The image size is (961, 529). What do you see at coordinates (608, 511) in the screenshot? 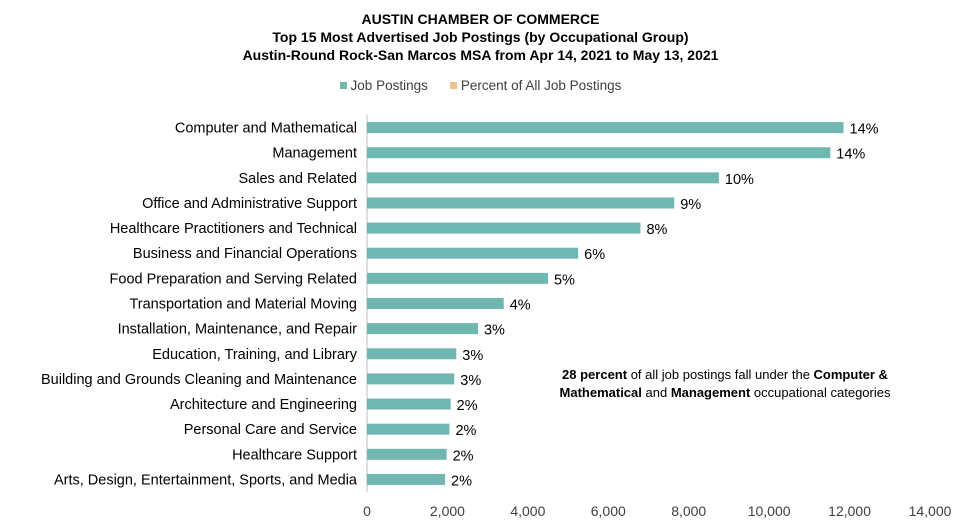
I see `x-tick-label: 6,000` at bounding box center [608, 511].